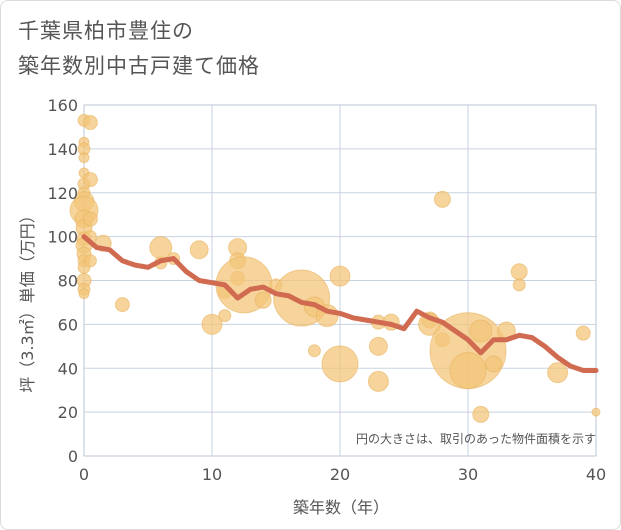 Image resolution: width=621 pixels, height=530 pixels. Describe the element at coordinates (212, 474) in the screenshot. I see `x-tick-label-1: 10` at that location.